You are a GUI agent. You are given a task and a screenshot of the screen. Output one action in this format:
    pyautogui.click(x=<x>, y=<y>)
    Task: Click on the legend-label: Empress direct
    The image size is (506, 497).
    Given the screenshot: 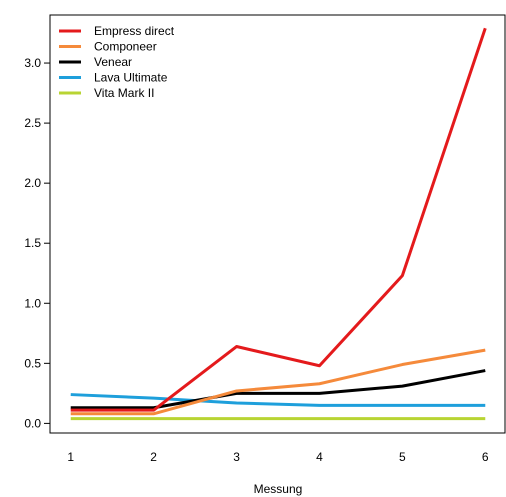 What is the action you would take?
    pyautogui.click(x=134, y=31)
    